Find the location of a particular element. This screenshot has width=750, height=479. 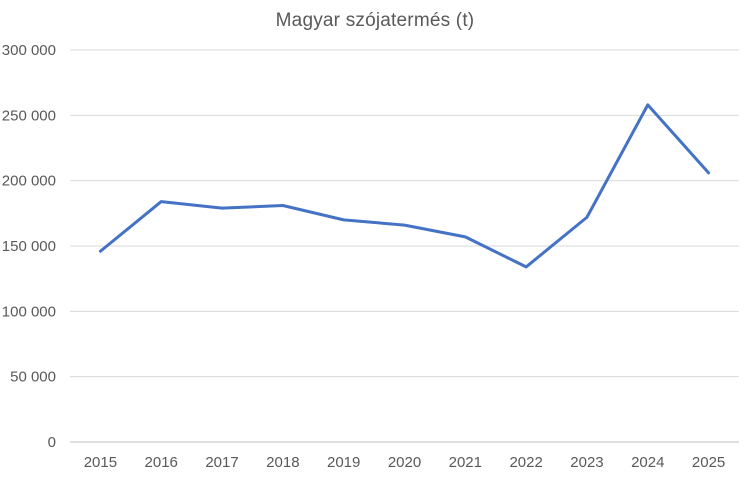

x-axis-tick-label: 2016 is located at coordinates (161, 462).